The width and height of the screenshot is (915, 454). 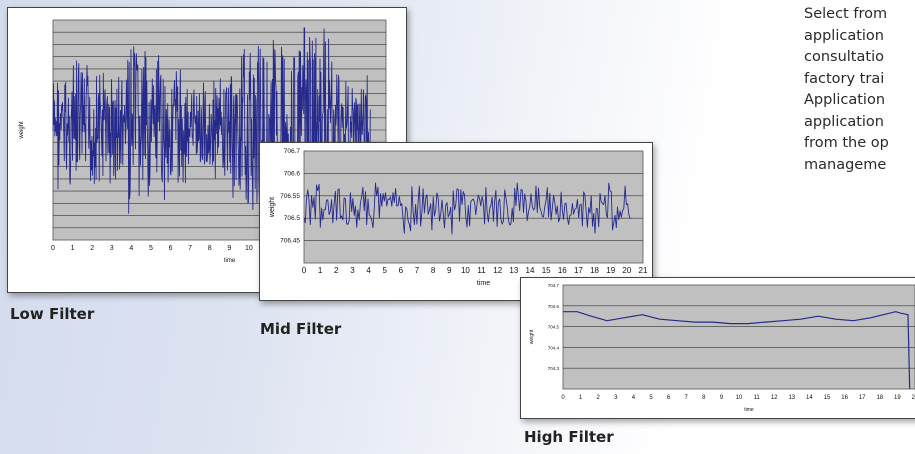 What do you see at coordinates (554, 347) in the screenshot?
I see `y-tick-label: 704.4` at bounding box center [554, 347].